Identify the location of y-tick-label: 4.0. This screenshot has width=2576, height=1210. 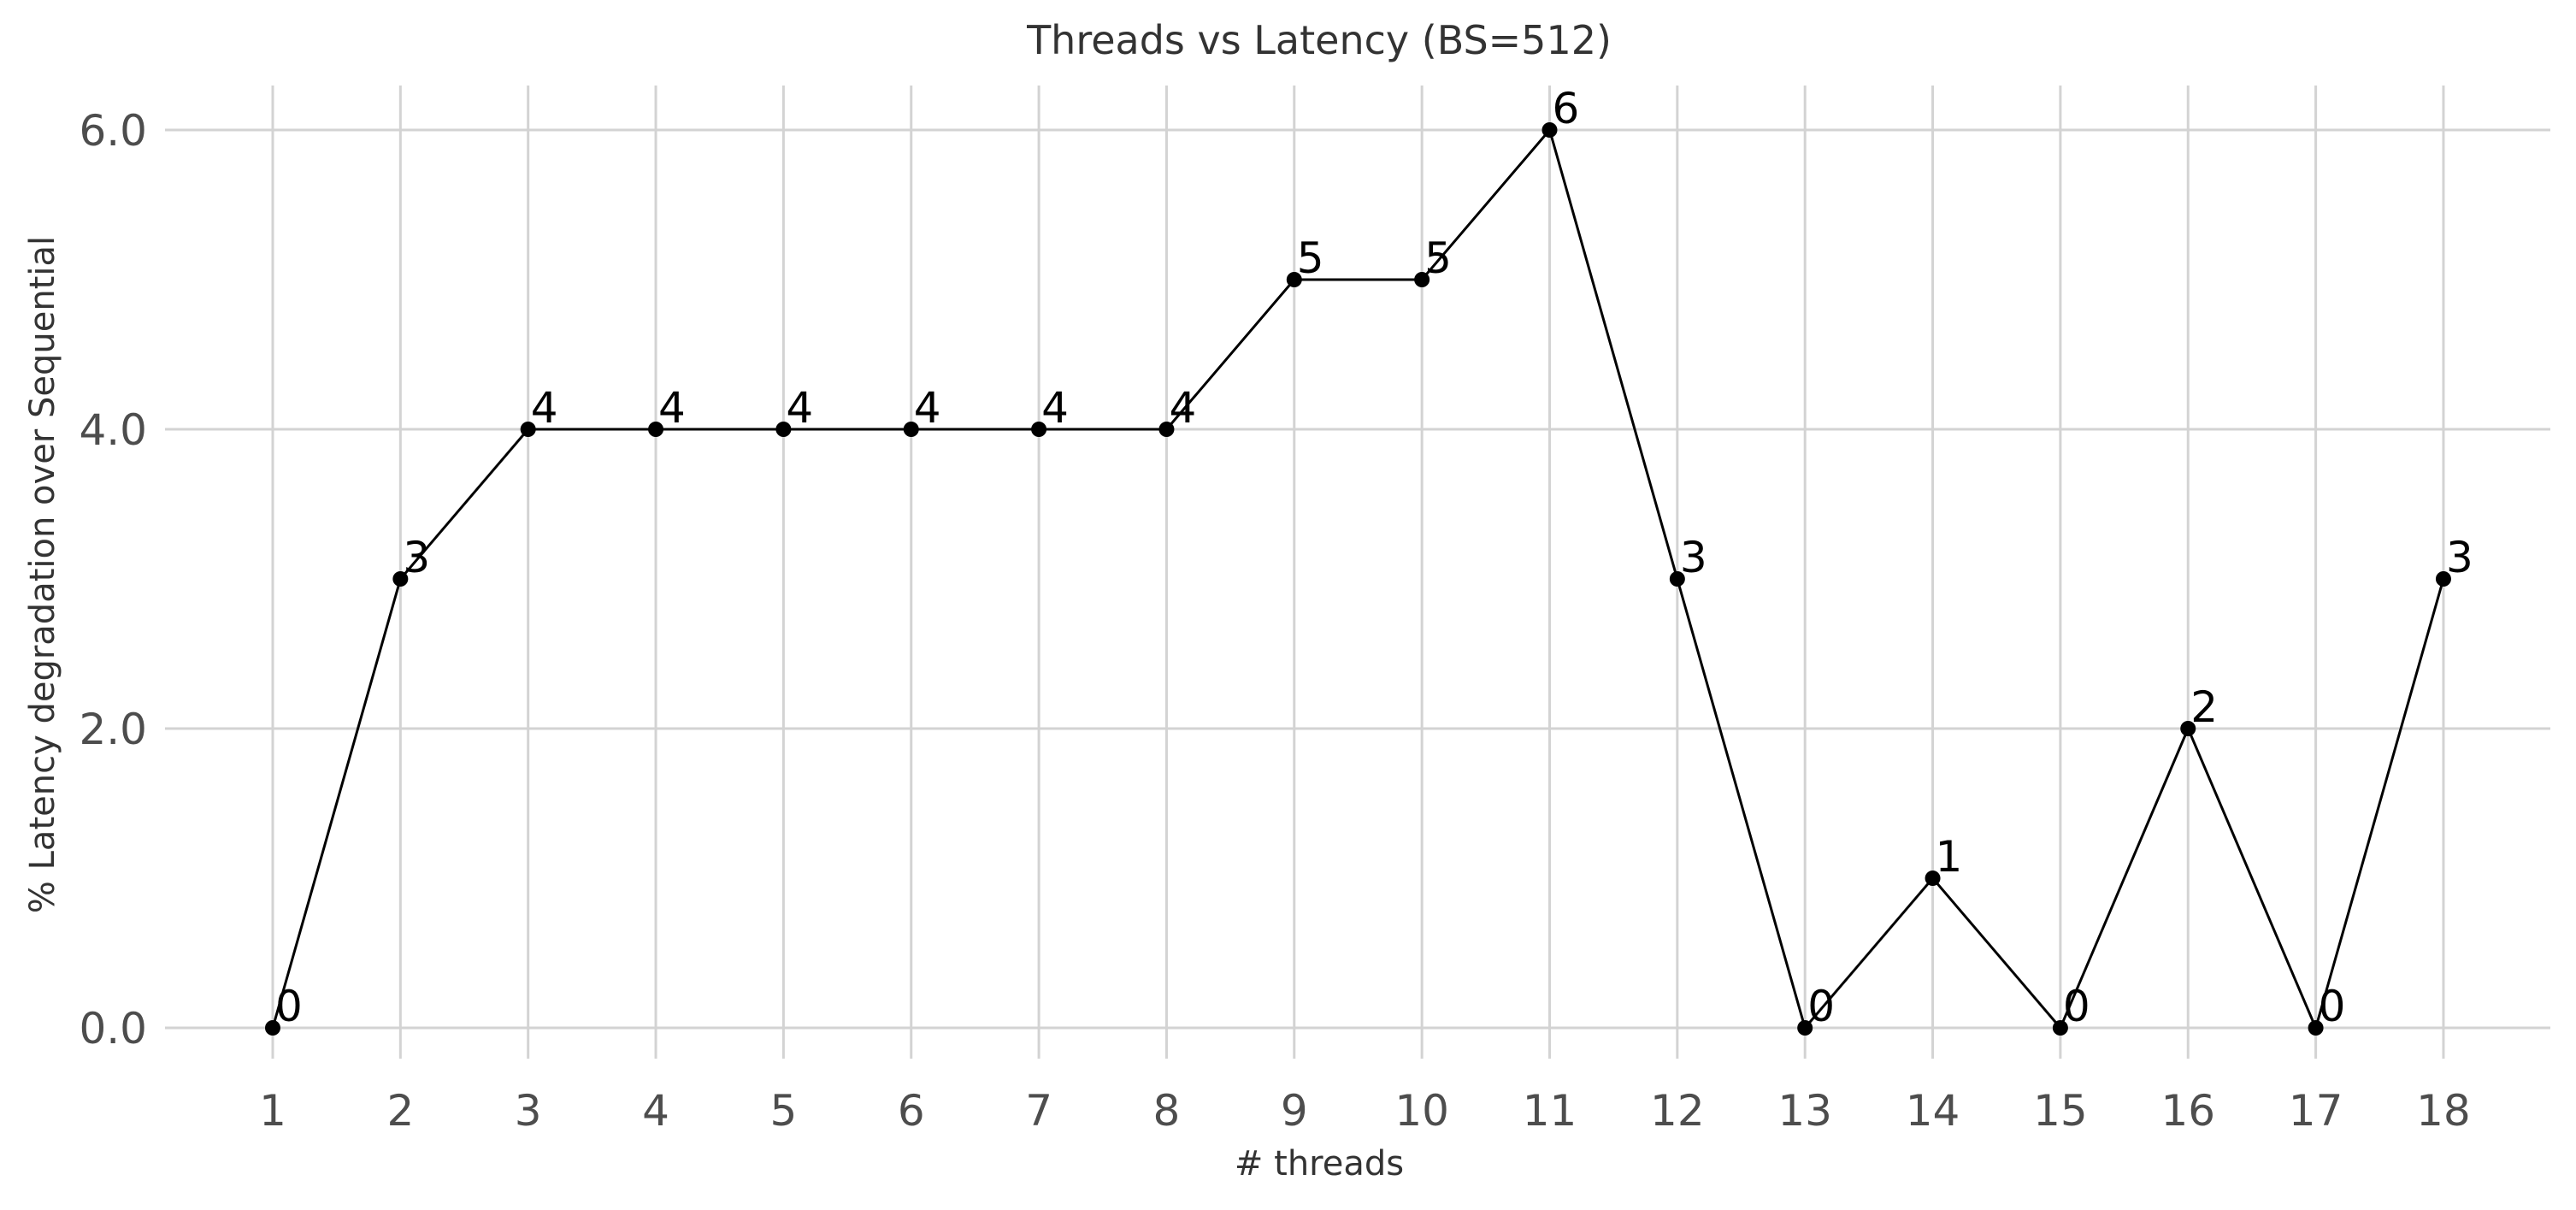
(113, 430).